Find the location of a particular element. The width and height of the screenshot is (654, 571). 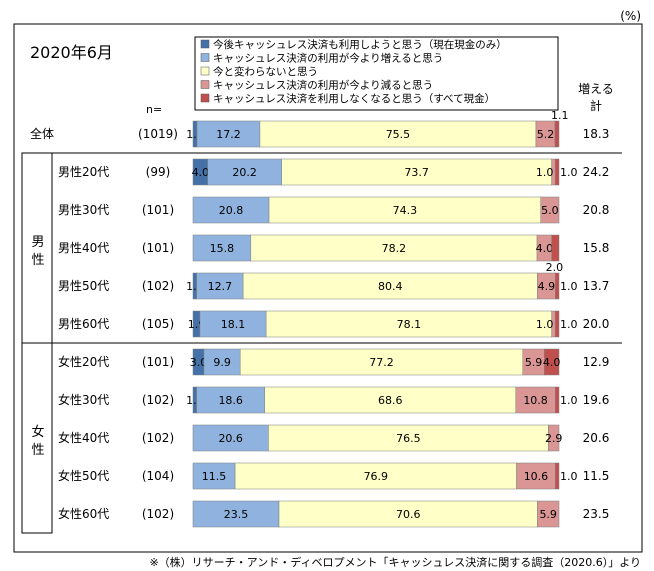

chart-row: 男性40代 (101) 15.8 15.8 78.2 4.0 2.0 is located at coordinates (333, 254).